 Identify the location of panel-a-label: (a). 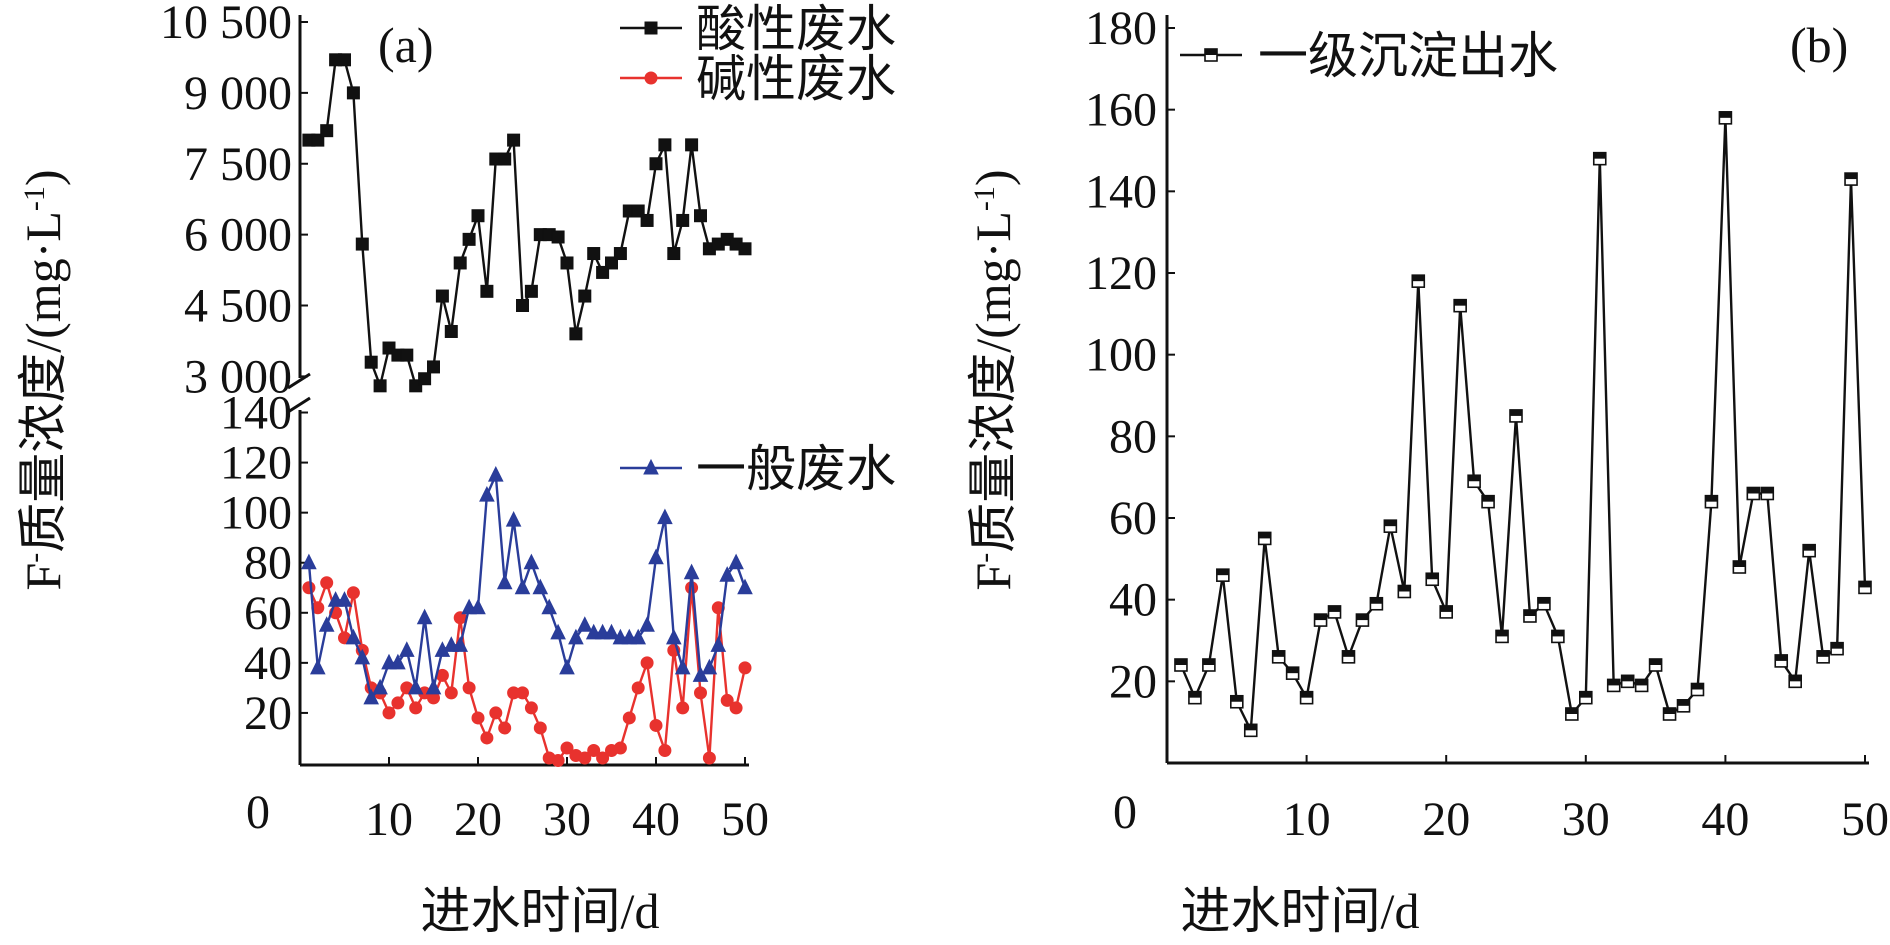
(406, 45).